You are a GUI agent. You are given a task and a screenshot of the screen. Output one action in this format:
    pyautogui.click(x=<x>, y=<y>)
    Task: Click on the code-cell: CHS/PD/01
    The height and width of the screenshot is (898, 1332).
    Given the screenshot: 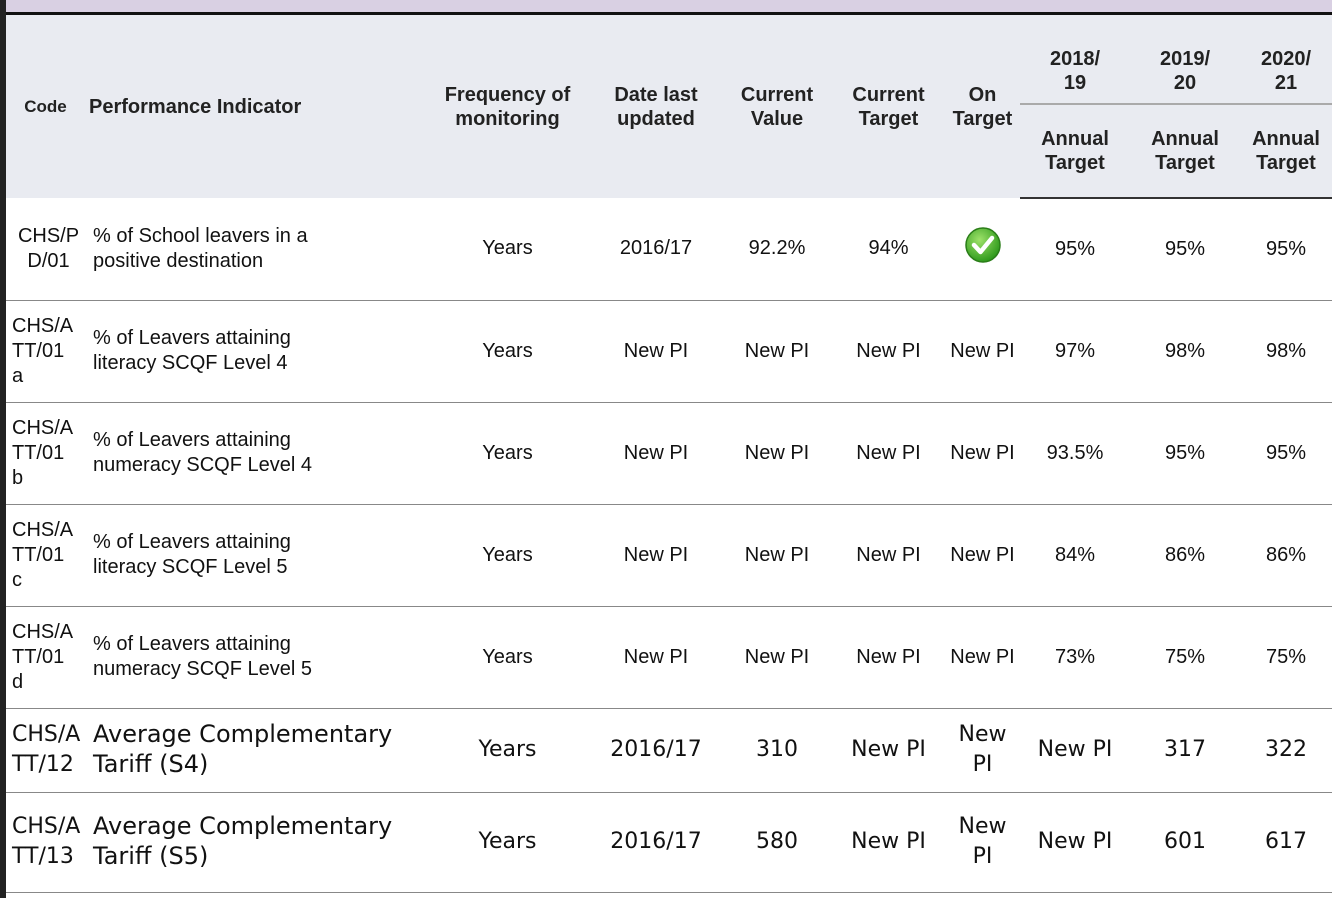 What is the action you would take?
    pyautogui.click(x=45, y=249)
    